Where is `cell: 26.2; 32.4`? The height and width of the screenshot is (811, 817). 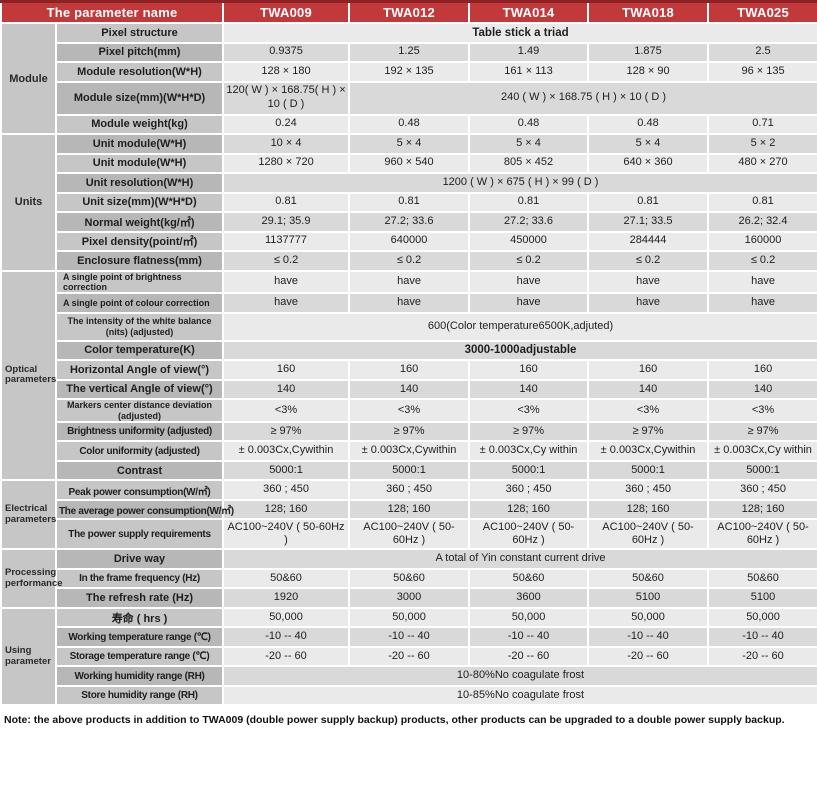
cell: 26.2; 32.4 is located at coordinates (762, 222).